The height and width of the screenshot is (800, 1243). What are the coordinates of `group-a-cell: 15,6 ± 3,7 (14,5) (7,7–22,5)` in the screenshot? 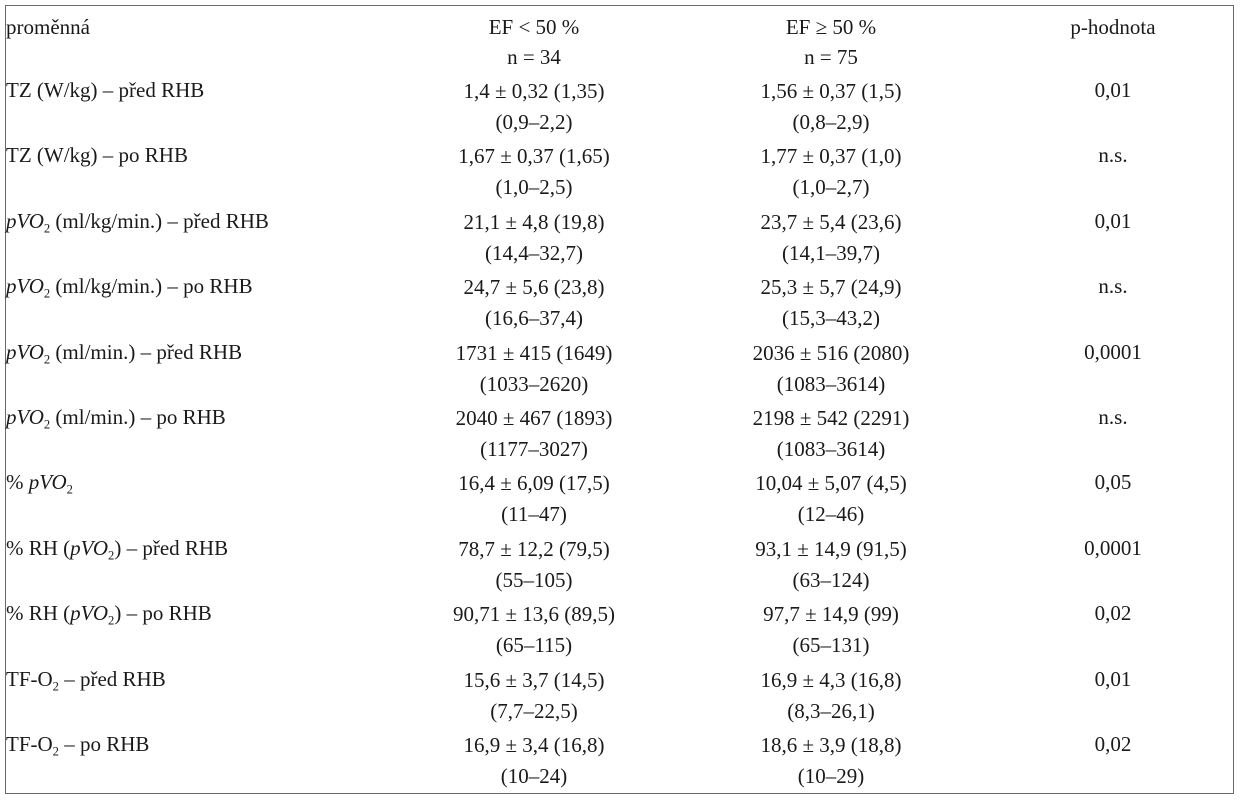 It's located at (534, 697).